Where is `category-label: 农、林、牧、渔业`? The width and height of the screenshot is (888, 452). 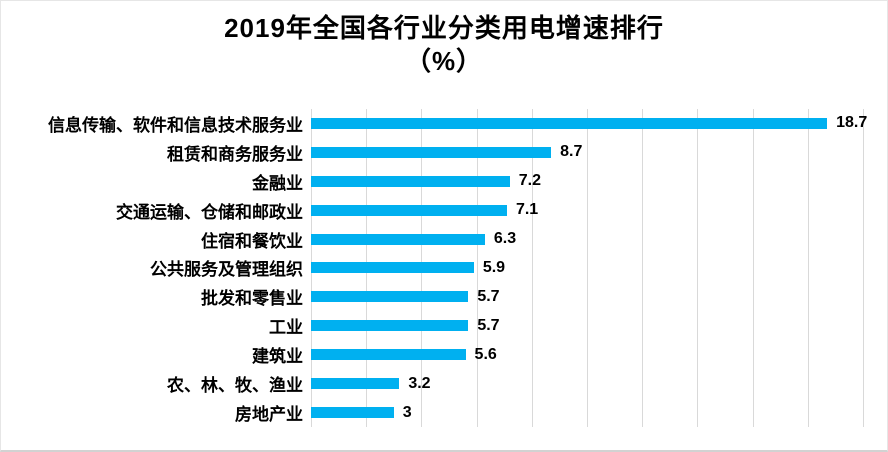 category-label: 农、林、牧、渔业 is located at coordinates (235, 386).